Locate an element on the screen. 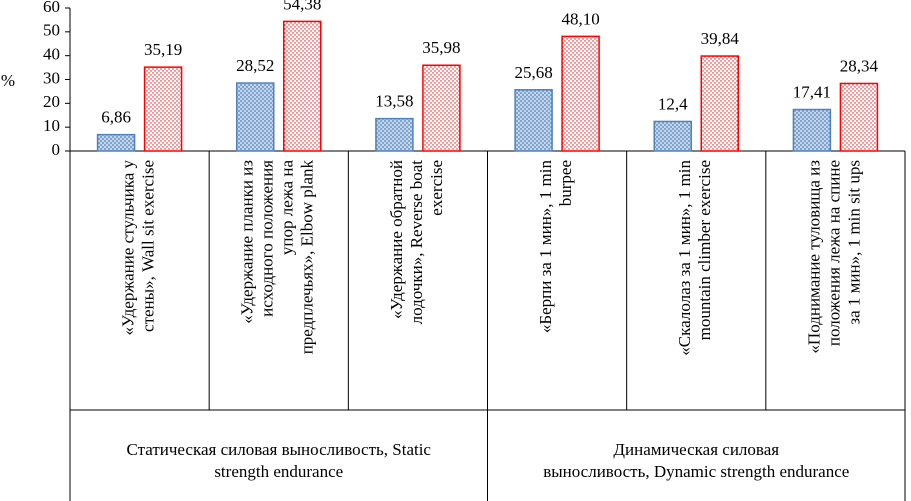 The image size is (911, 501). x-tick-label-line: «Поднимание туловища из is located at coordinates (813, 257).